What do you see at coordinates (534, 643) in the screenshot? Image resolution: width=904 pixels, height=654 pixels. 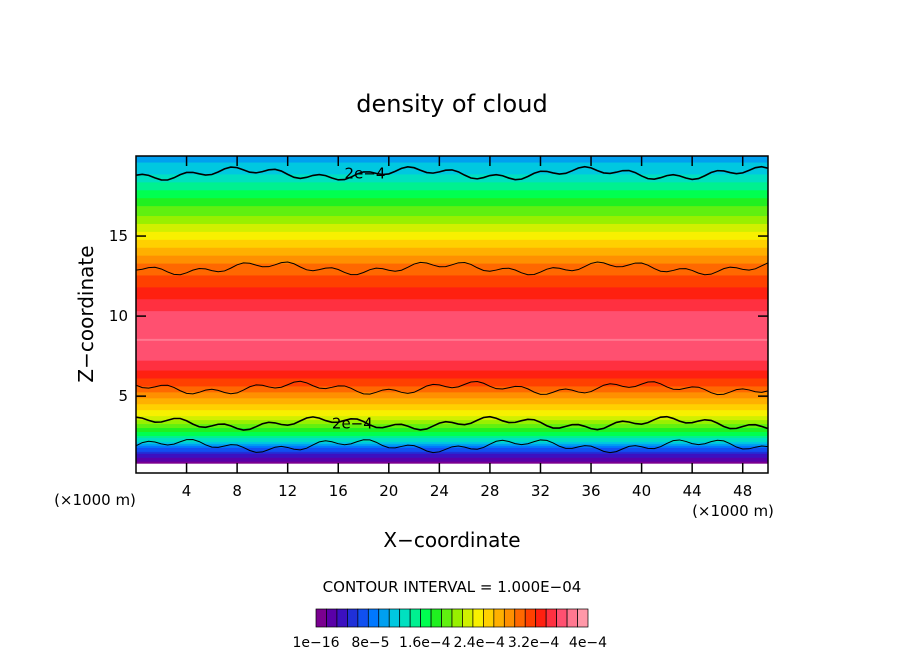 I see `colorbar-label: 3.2e−4` at bounding box center [534, 643].